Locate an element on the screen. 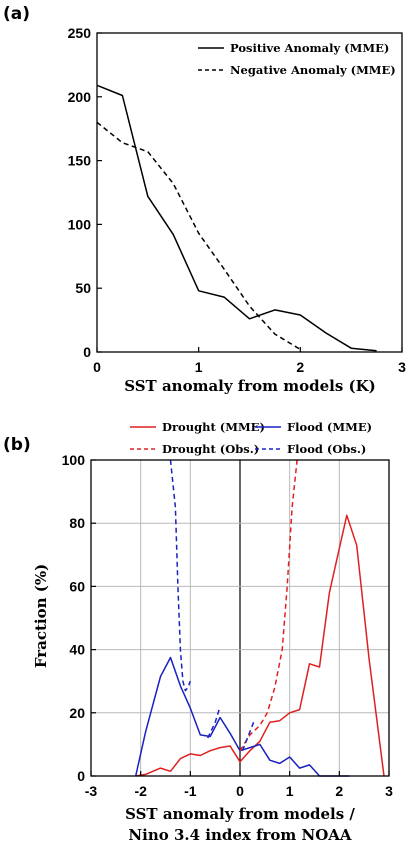 The height and width of the screenshot is (850, 413). x-tick-label-3: 3 is located at coordinates (402, 367).